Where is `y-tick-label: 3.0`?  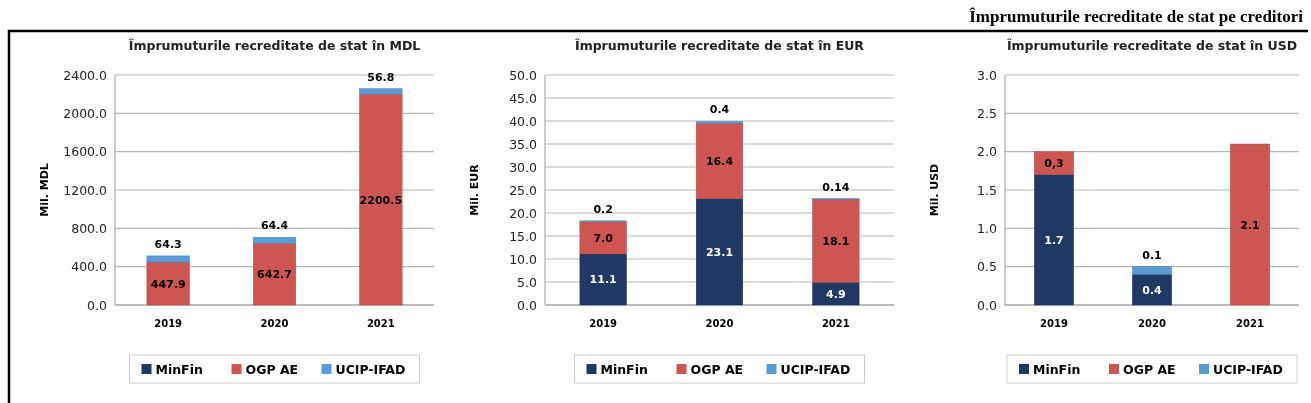
y-tick-label: 3.0 is located at coordinates (987, 75).